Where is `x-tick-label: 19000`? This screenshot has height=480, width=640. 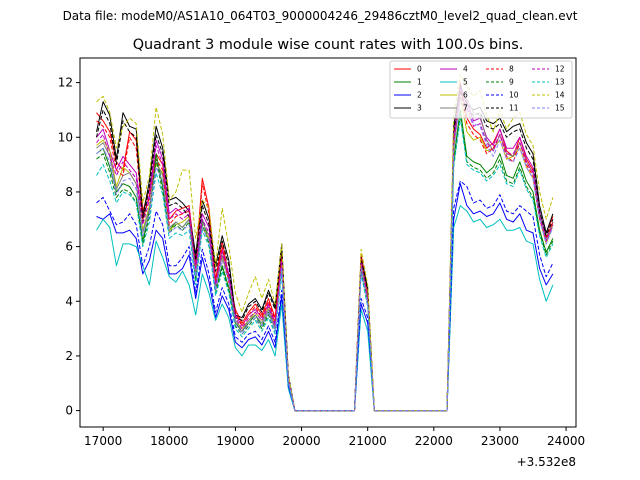 x-tick-label: 19000 is located at coordinates (235, 441).